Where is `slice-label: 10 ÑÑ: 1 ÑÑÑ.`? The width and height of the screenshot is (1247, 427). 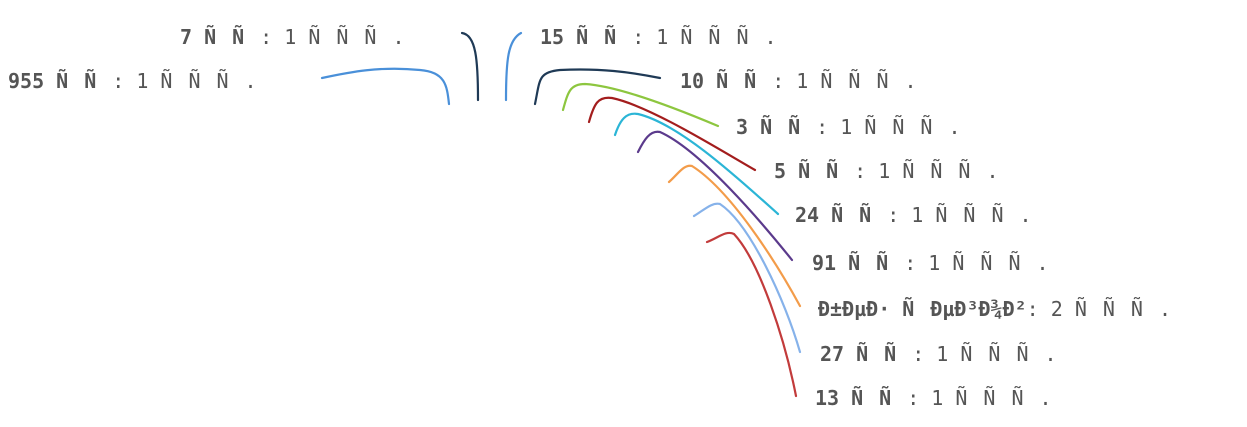 slice-label: 10 ÑÑ: 1 ÑÑÑ. is located at coordinates (798, 81).